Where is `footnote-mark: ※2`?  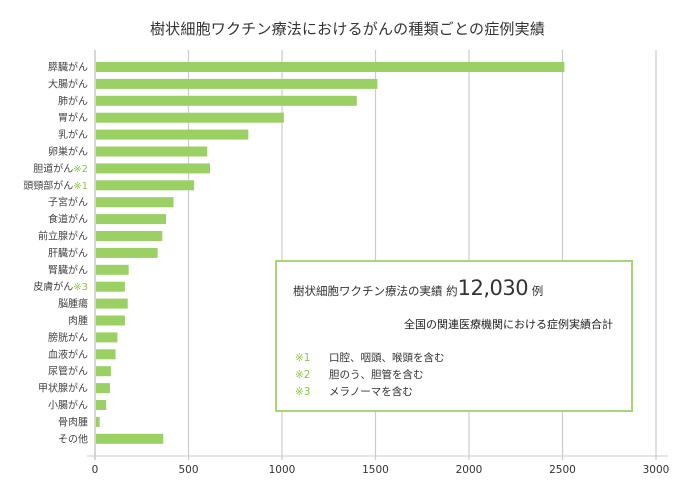 footnote-mark: ※2 is located at coordinates (303, 375).